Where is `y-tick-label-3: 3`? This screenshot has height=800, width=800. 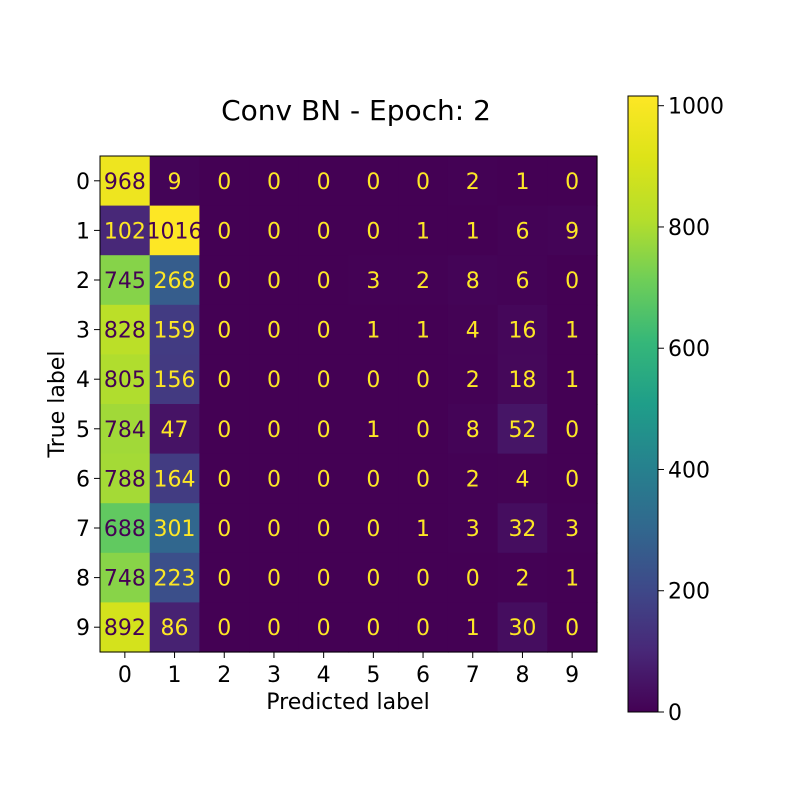
y-tick-label-3: 3 is located at coordinates (83, 331).